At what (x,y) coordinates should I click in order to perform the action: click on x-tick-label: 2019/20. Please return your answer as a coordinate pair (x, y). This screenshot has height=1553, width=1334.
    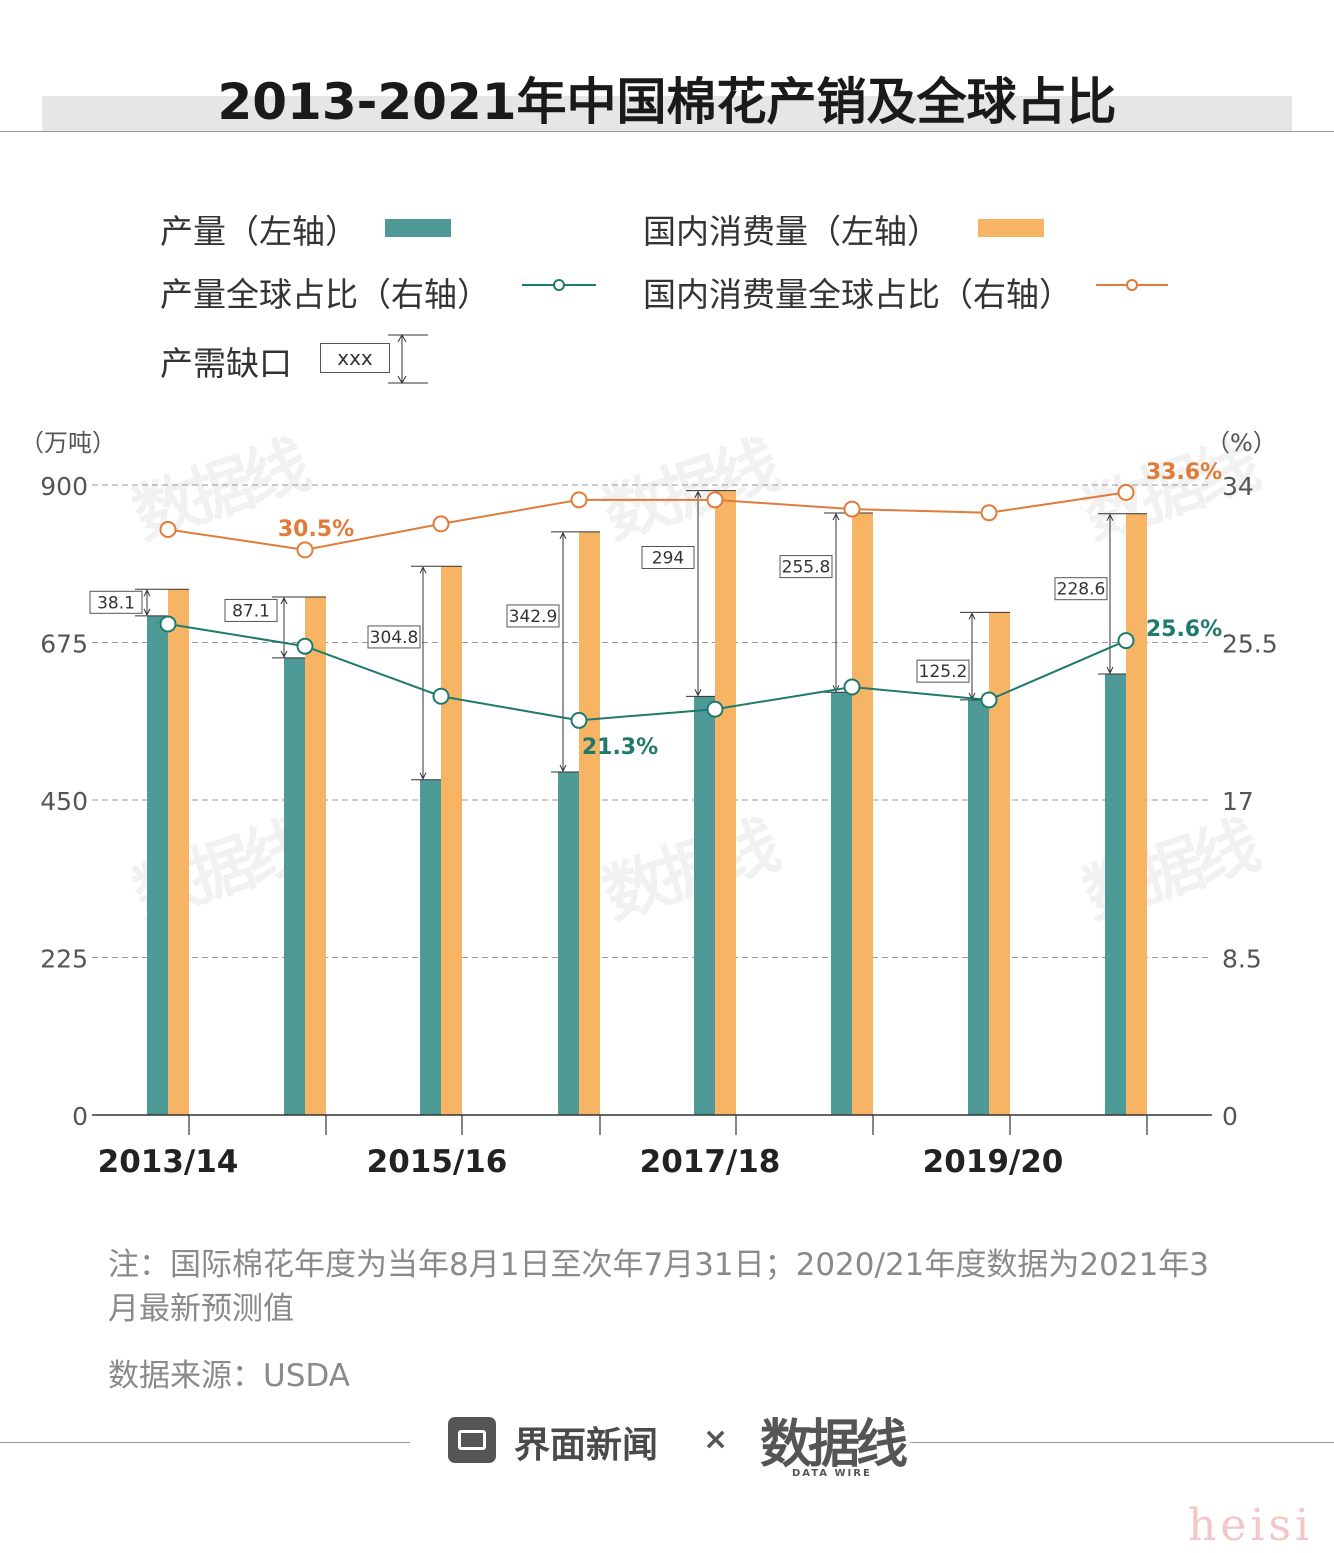
    Looking at the image, I should click on (993, 1162).